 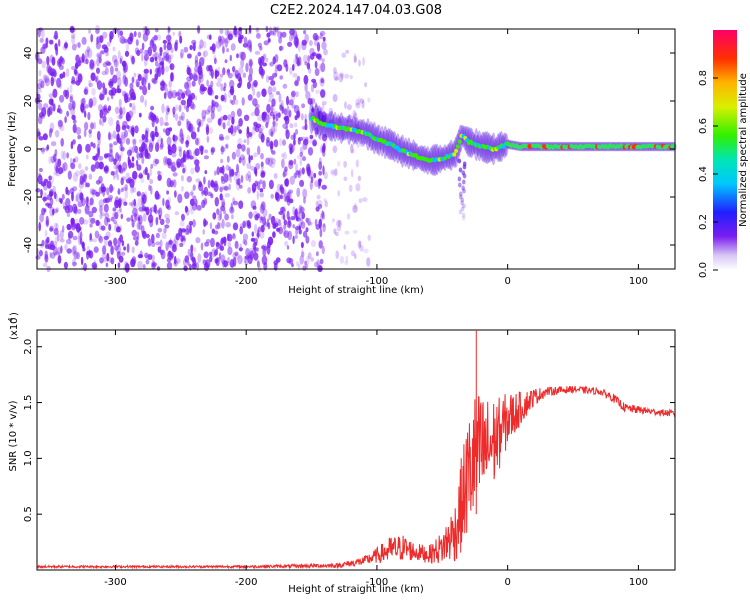 I want to click on spectrogram-y-tick-label: -20, so click(x=28, y=197).